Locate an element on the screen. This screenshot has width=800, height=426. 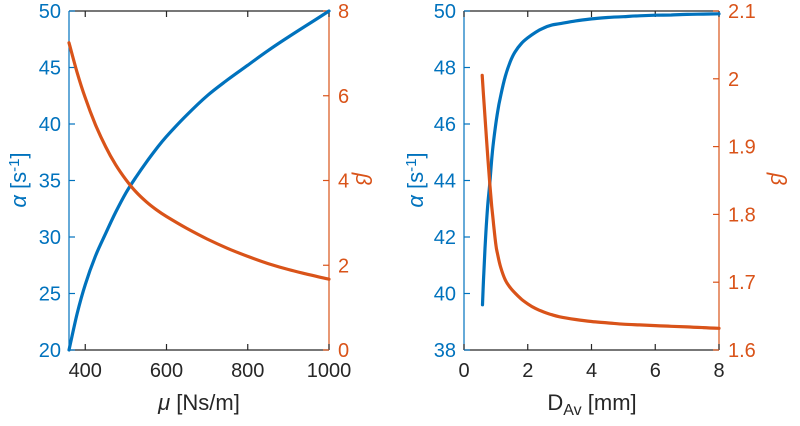
plot2-y-left-tick-label: 44 is located at coordinates (445, 182).